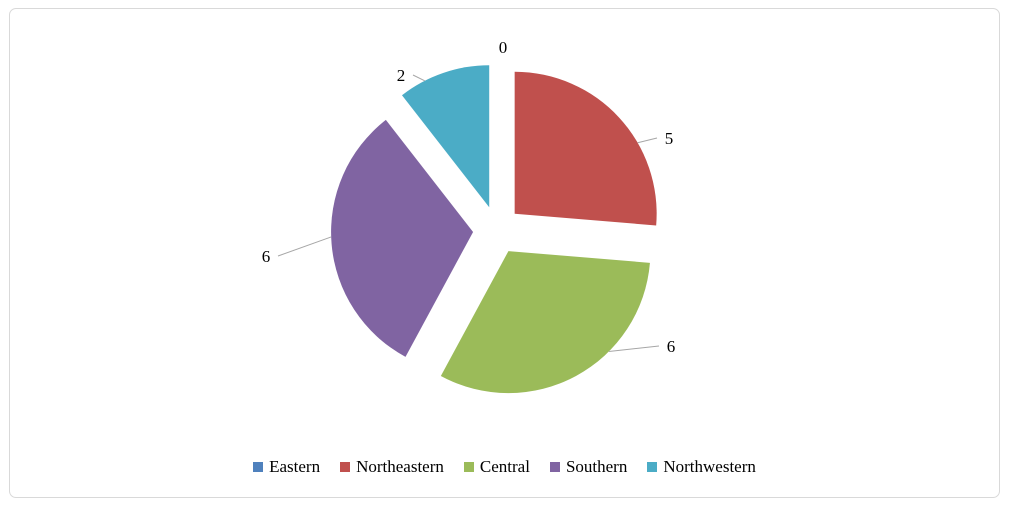 The height and width of the screenshot is (506, 1009). Describe the element at coordinates (503, 47) in the screenshot. I see `data-label-eastern: 0` at that location.